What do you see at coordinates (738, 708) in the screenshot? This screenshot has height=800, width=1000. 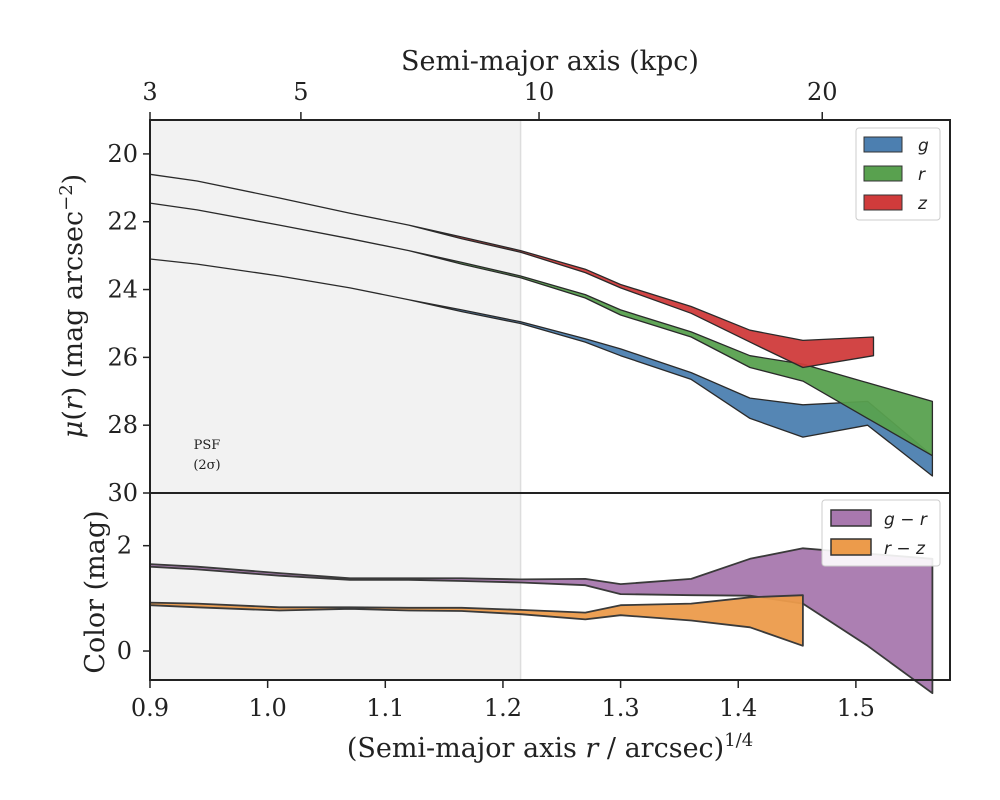 I see `x-tick-label: 1.4` at bounding box center [738, 708].